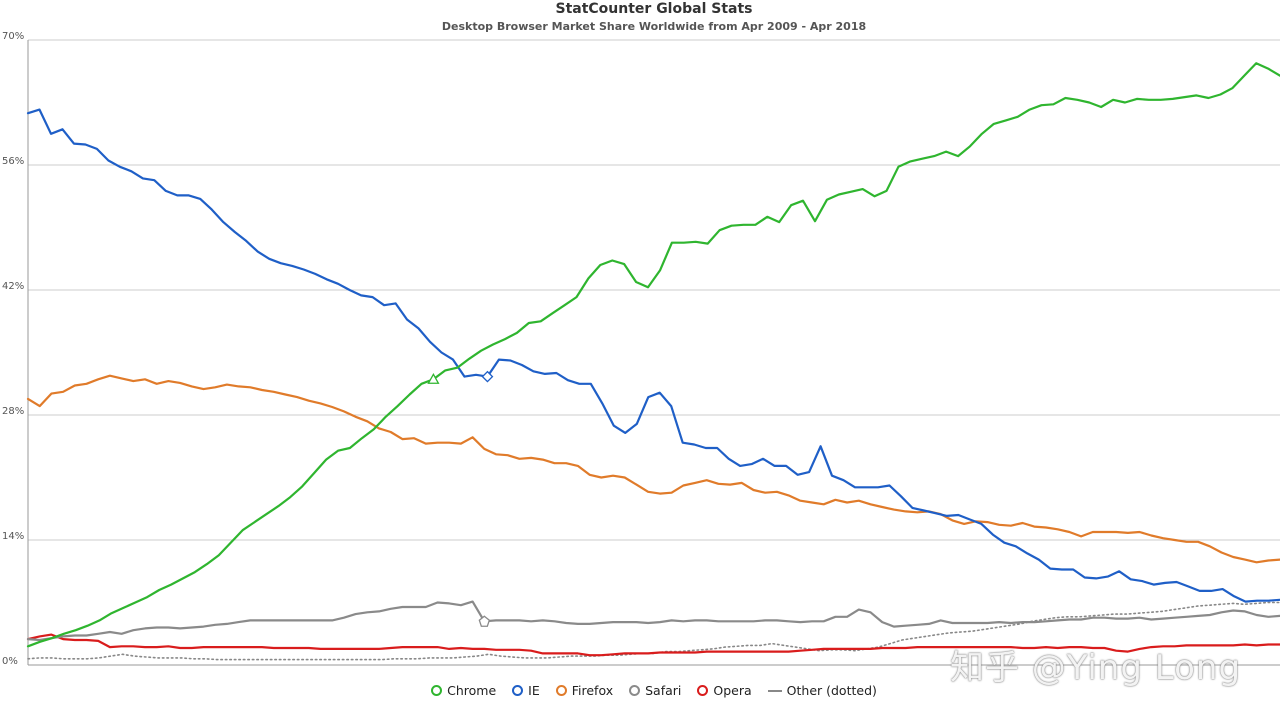 The height and width of the screenshot is (720, 1280). Describe the element at coordinates (13, 161) in the screenshot. I see `y-tick-label: 56%` at that location.